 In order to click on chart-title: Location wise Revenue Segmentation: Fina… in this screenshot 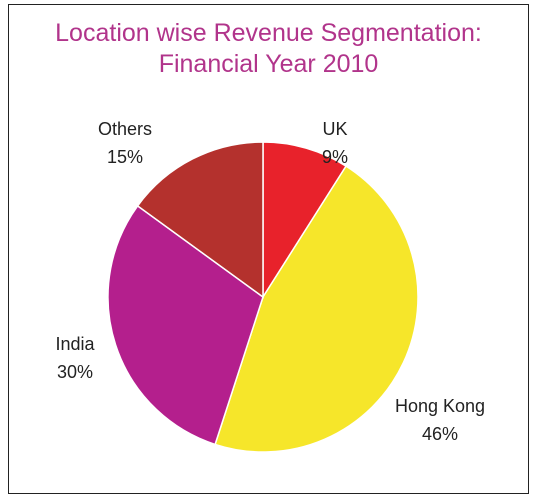, I will do `click(268, 48)`.